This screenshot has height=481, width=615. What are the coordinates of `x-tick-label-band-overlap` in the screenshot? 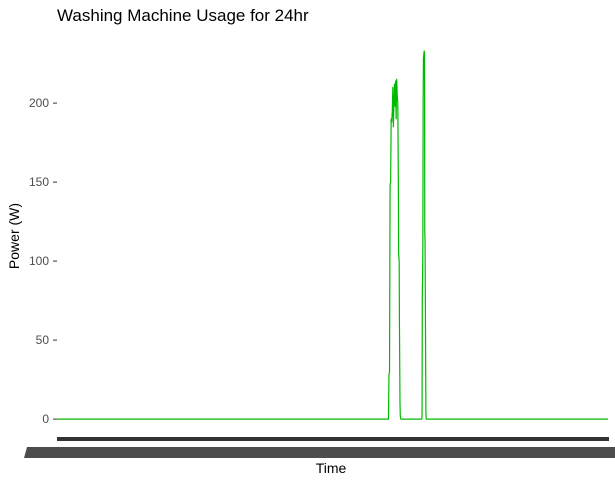 It's located at (319, 452).